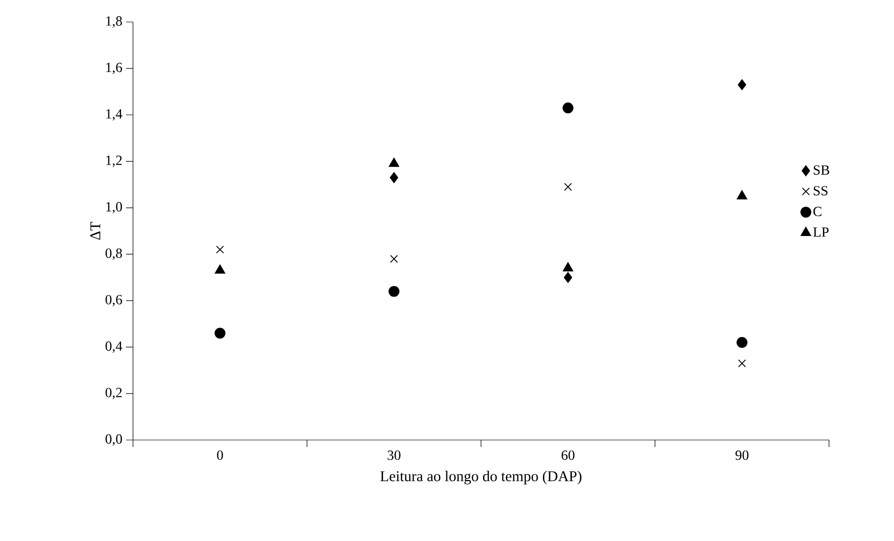 The image size is (894, 541). What do you see at coordinates (114, 394) in the screenshot?
I see `y-tick-label: 0,2` at bounding box center [114, 394].